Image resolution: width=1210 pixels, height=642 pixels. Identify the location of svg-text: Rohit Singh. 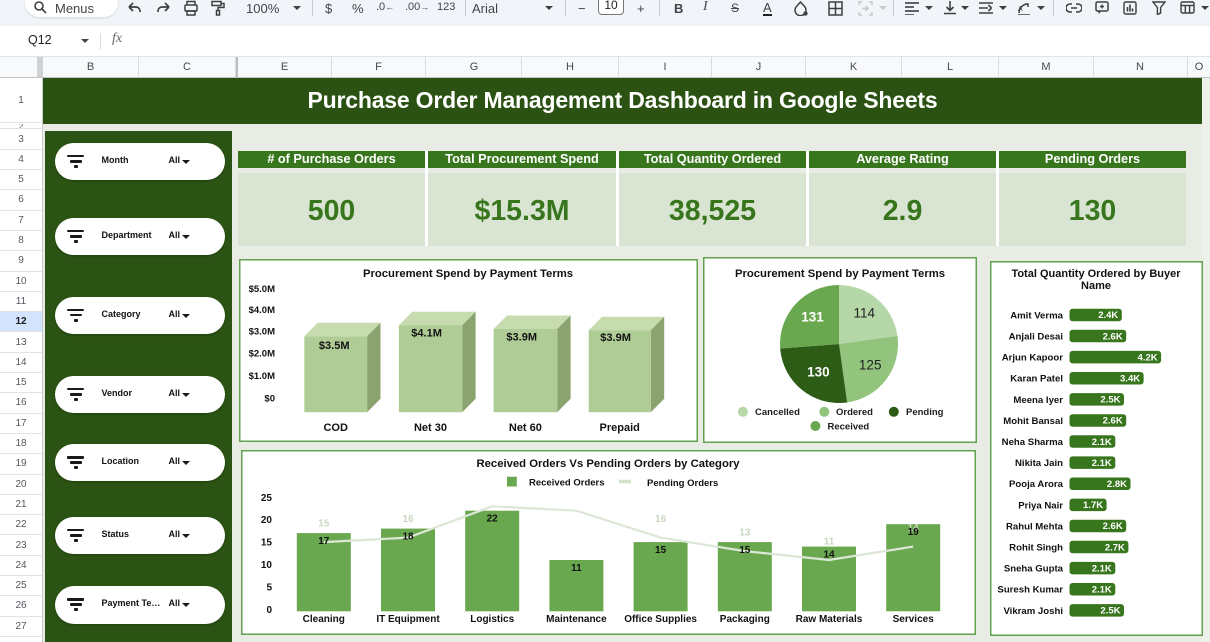
(1036, 548).